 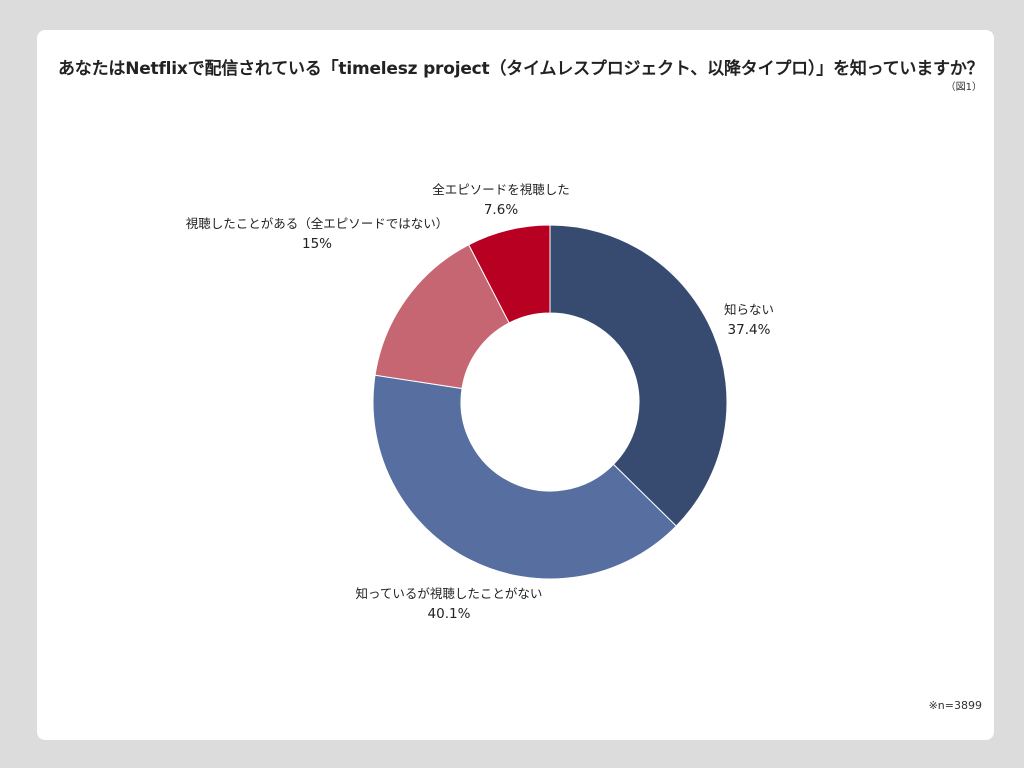 I want to click on slice-value-4: 7.6%, so click(x=501, y=210).